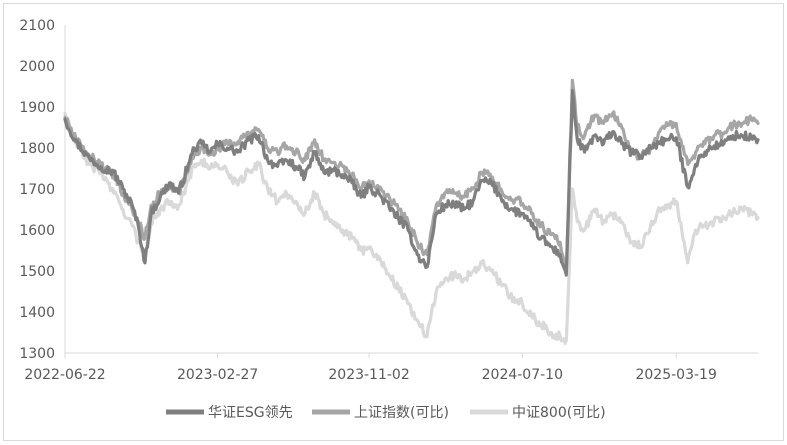  I want to click on x-tick-label: 2022-06-22, so click(64, 375).